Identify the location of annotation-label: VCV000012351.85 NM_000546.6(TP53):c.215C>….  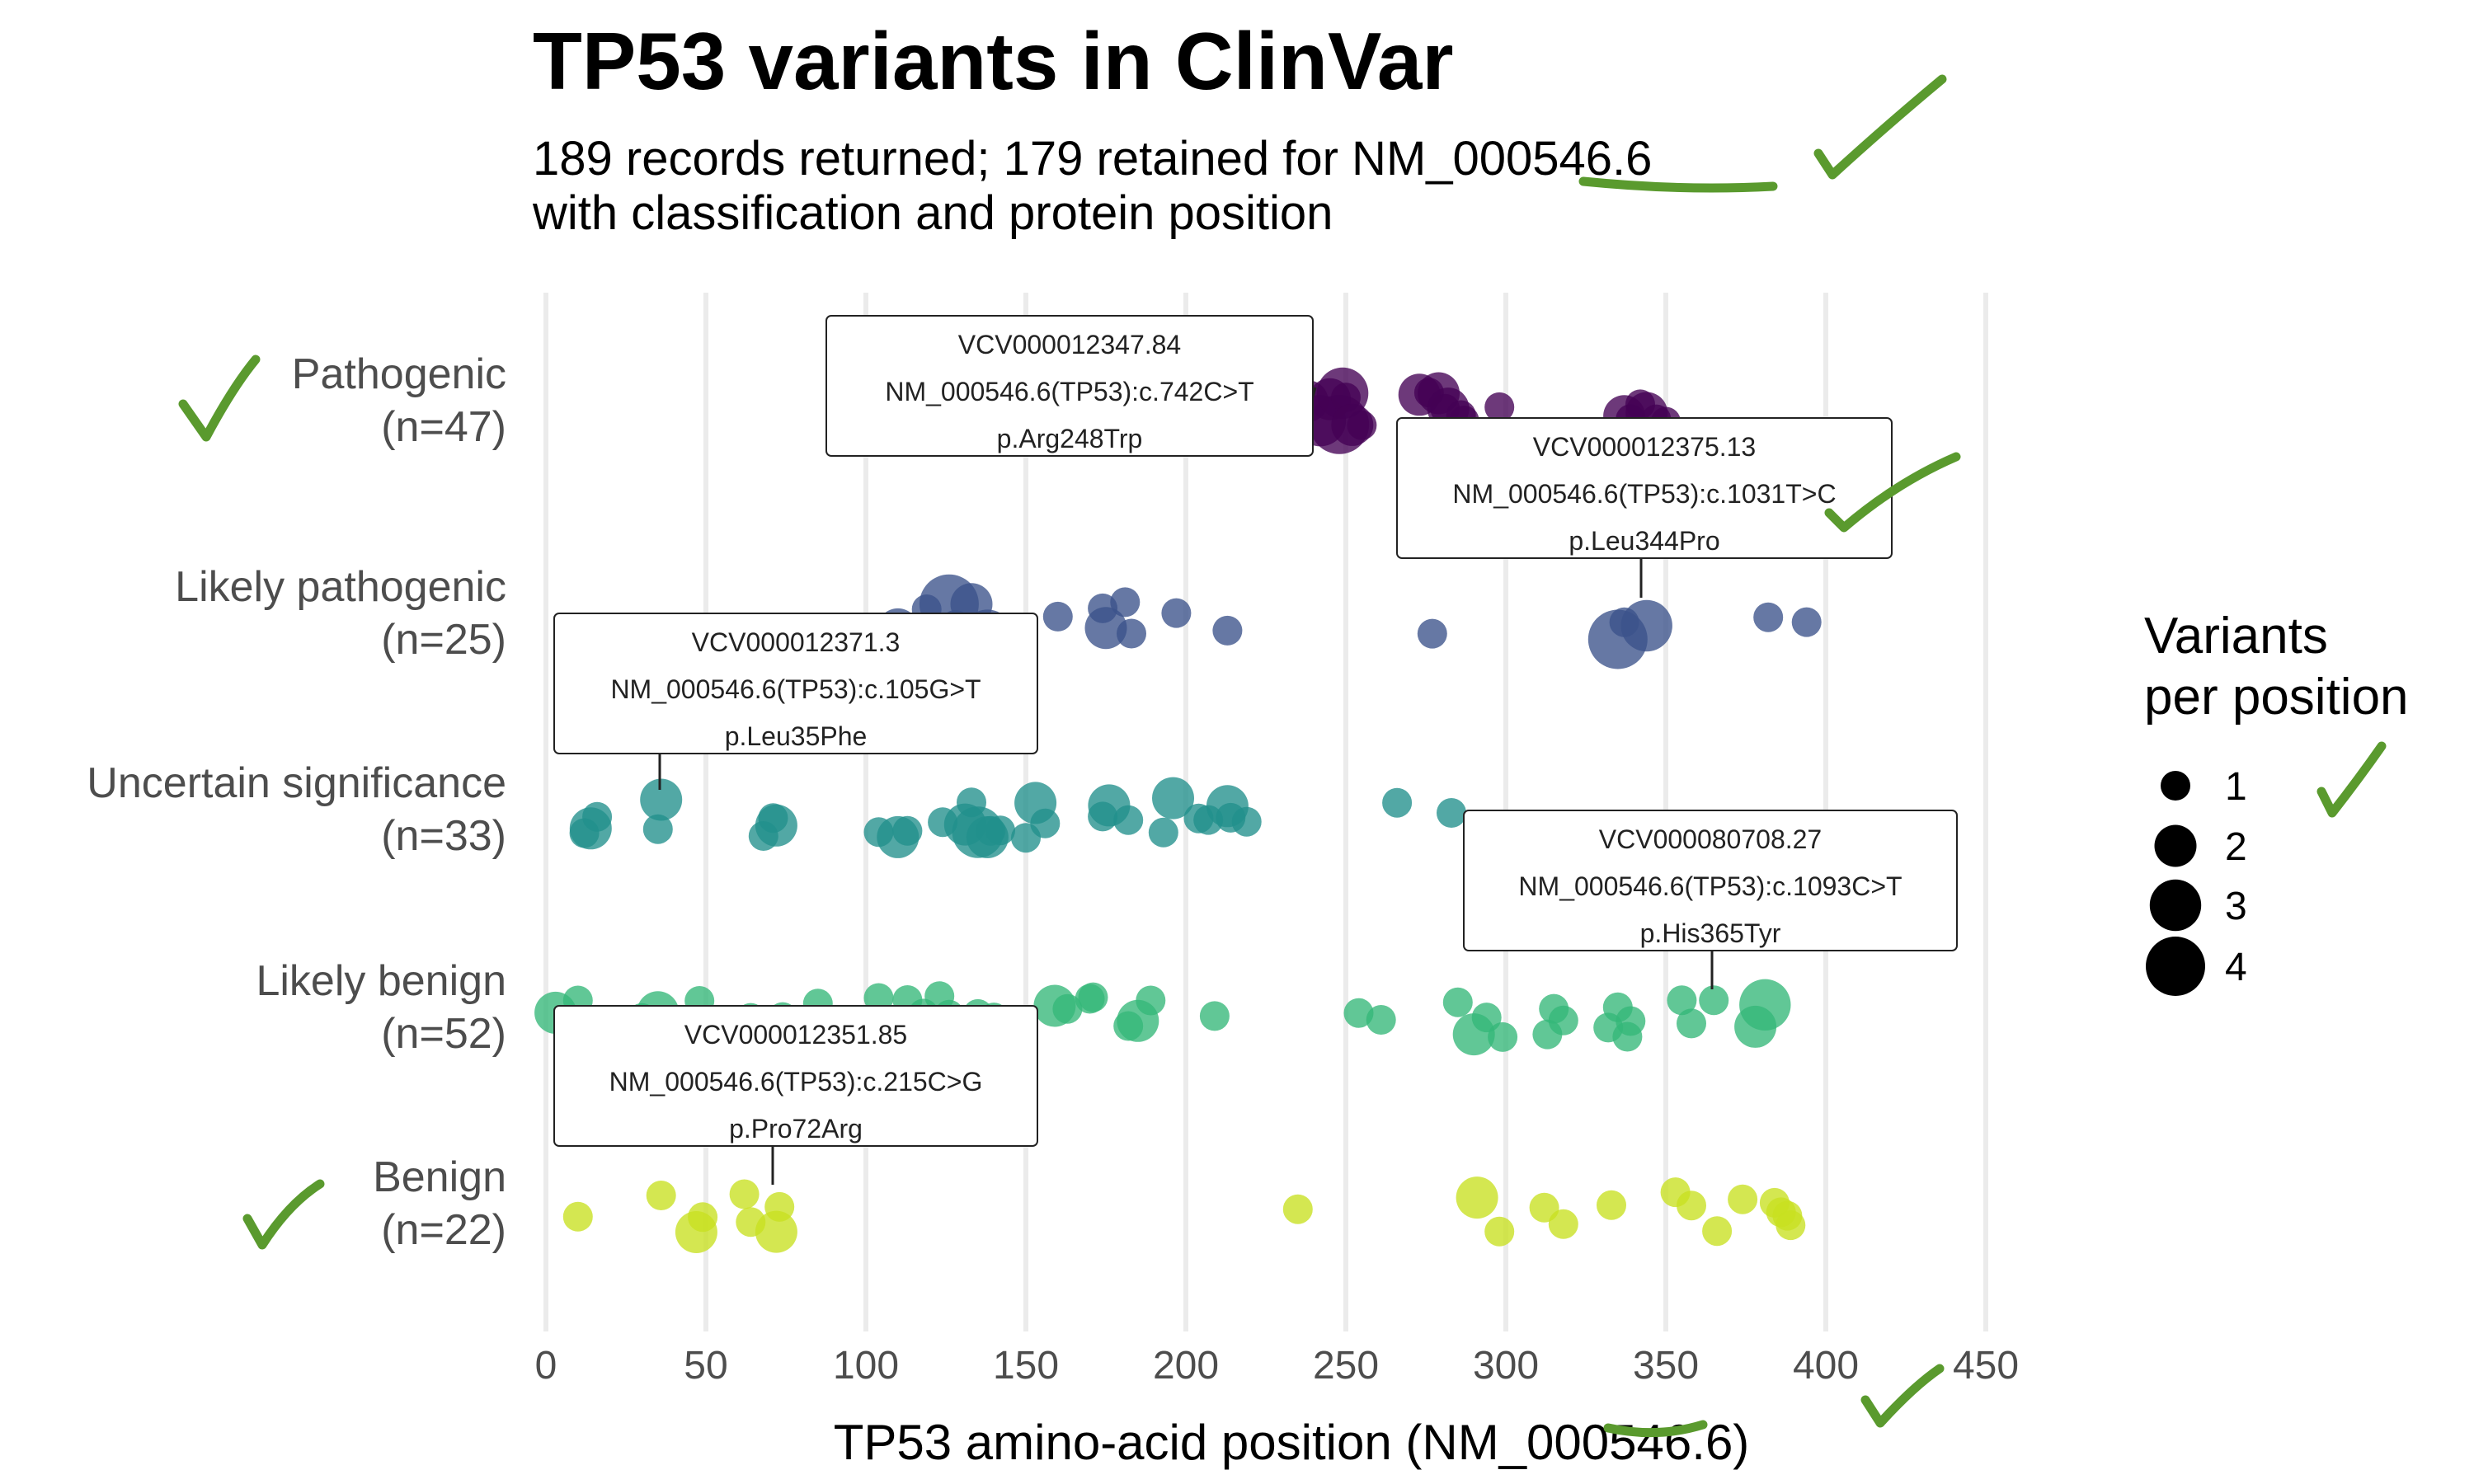
(795, 1095).